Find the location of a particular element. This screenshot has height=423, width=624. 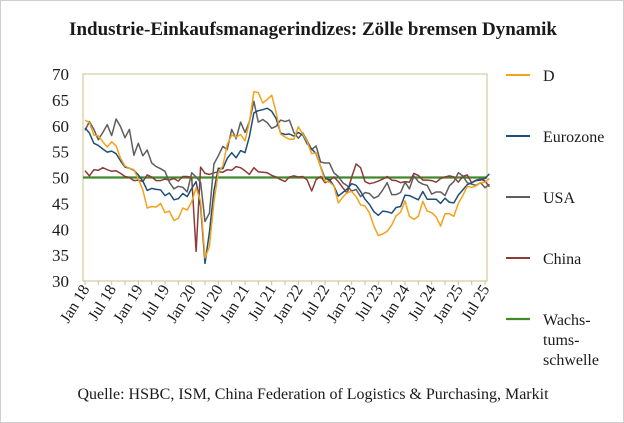

legend-label-d: D is located at coordinates (549, 76).